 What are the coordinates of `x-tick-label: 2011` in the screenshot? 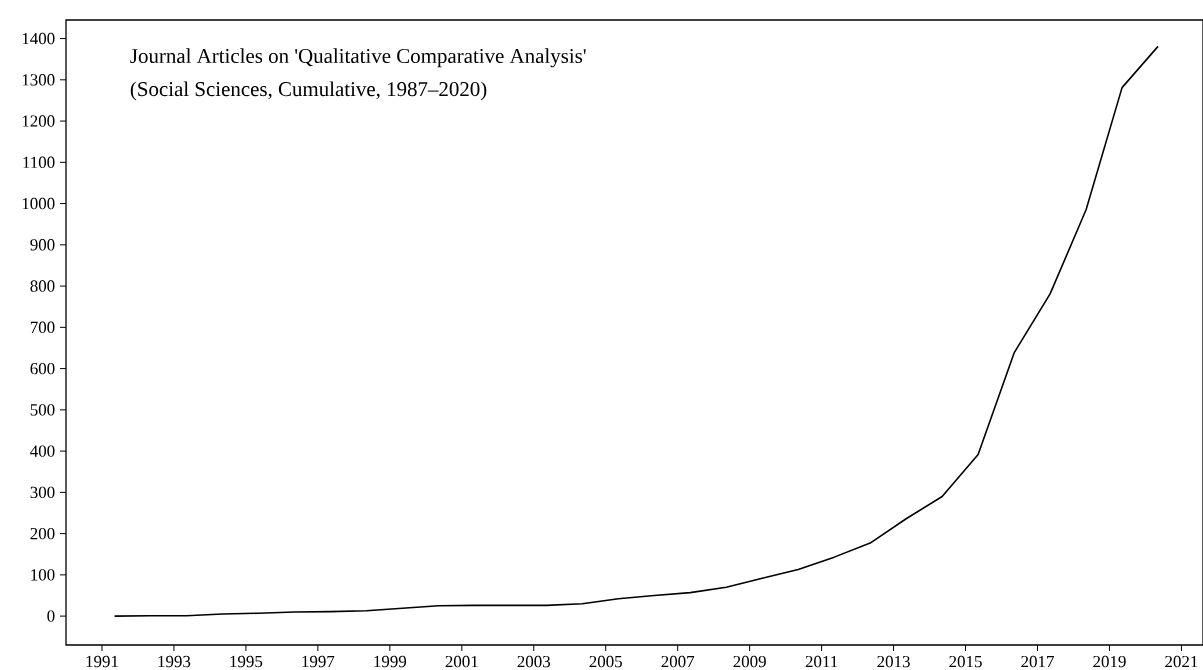 It's located at (821, 661).